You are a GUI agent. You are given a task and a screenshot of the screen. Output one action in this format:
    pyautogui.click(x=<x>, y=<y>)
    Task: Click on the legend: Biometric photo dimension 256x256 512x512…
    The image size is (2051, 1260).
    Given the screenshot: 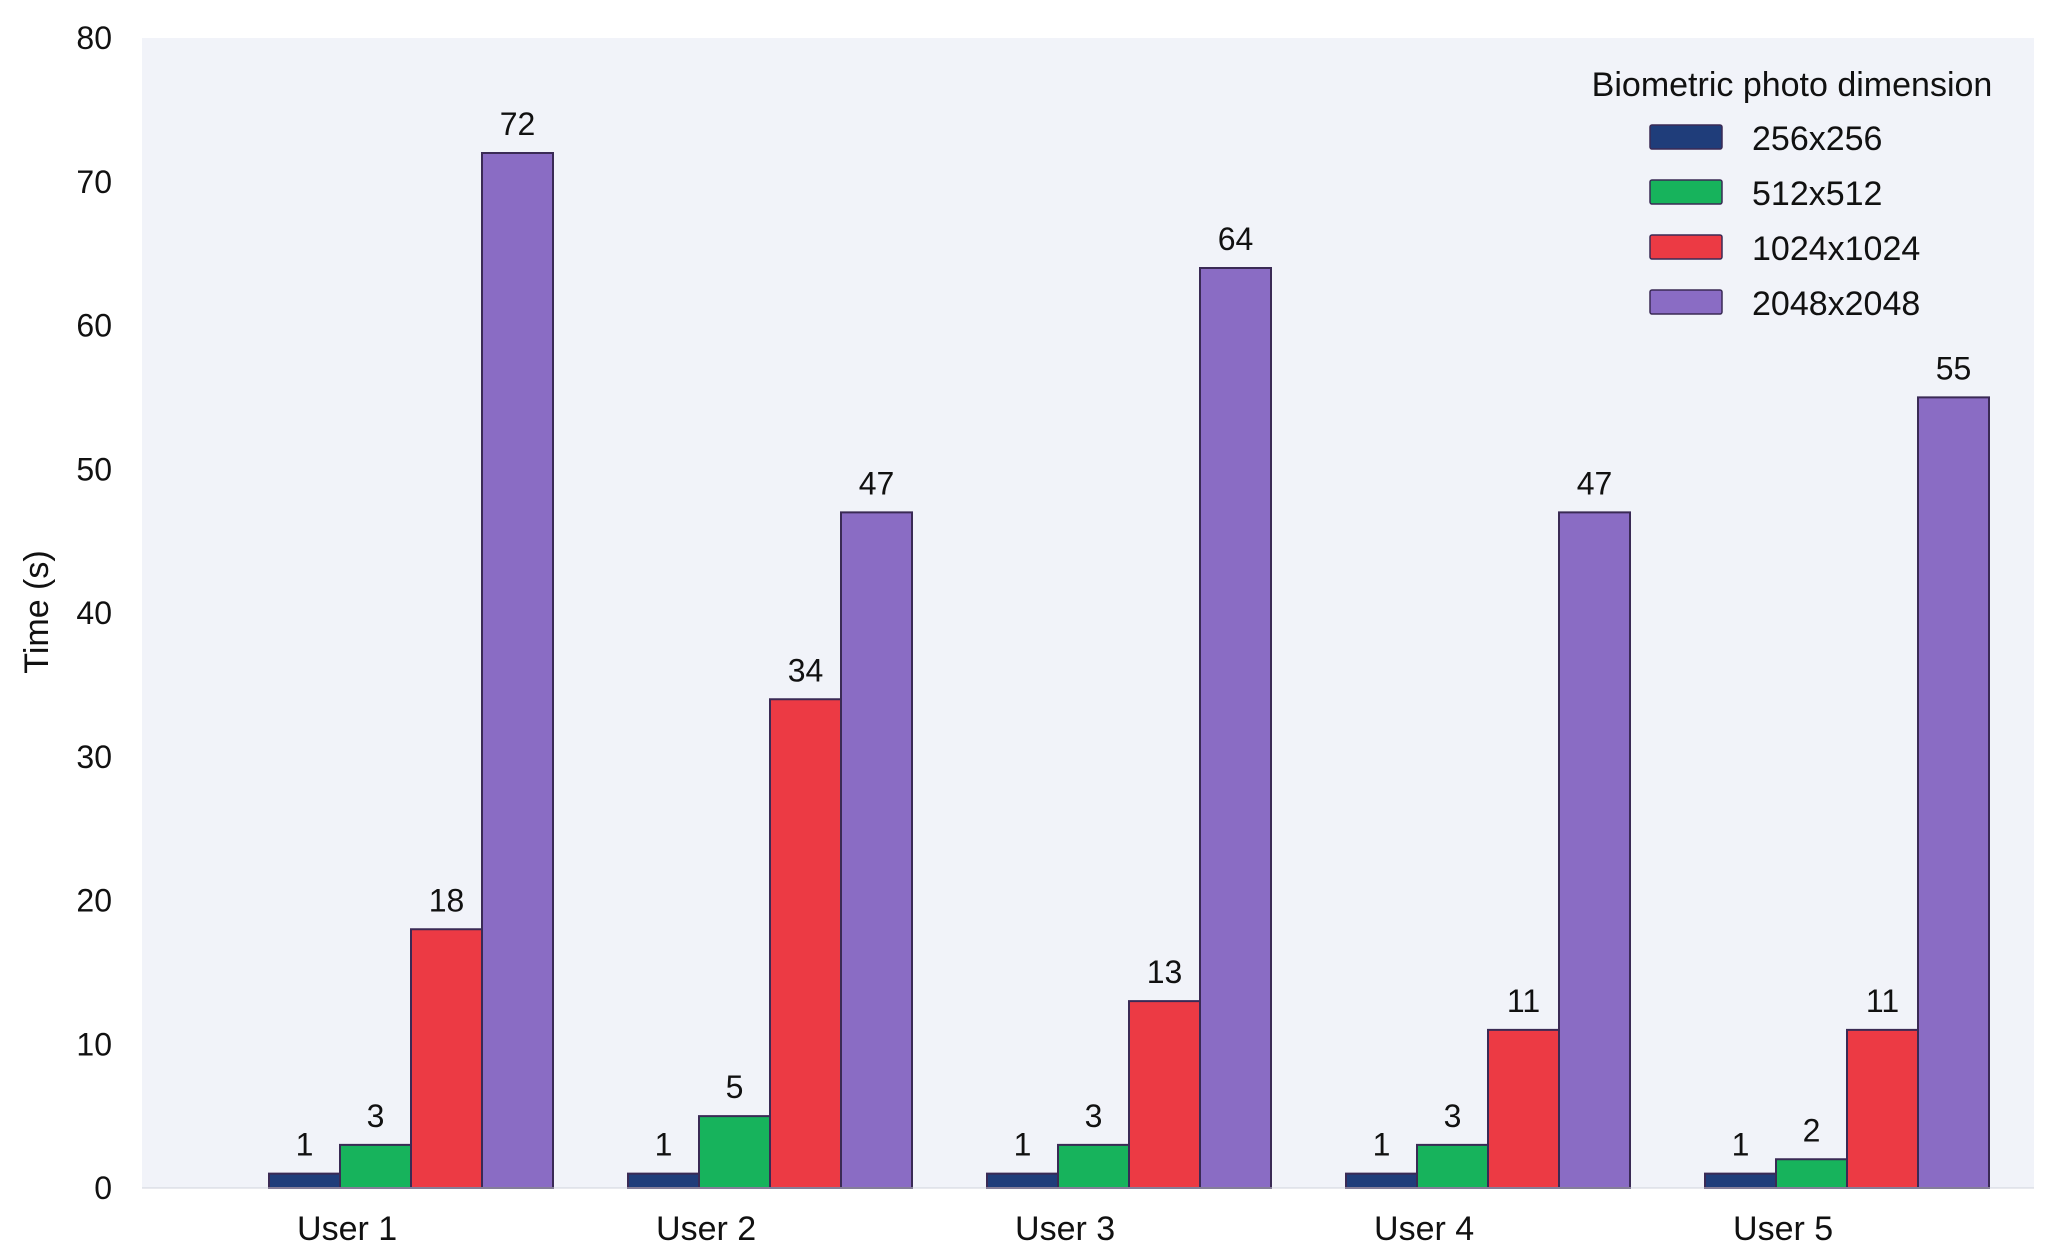 What is the action you would take?
    pyautogui.click(x=1792, y=194)
    